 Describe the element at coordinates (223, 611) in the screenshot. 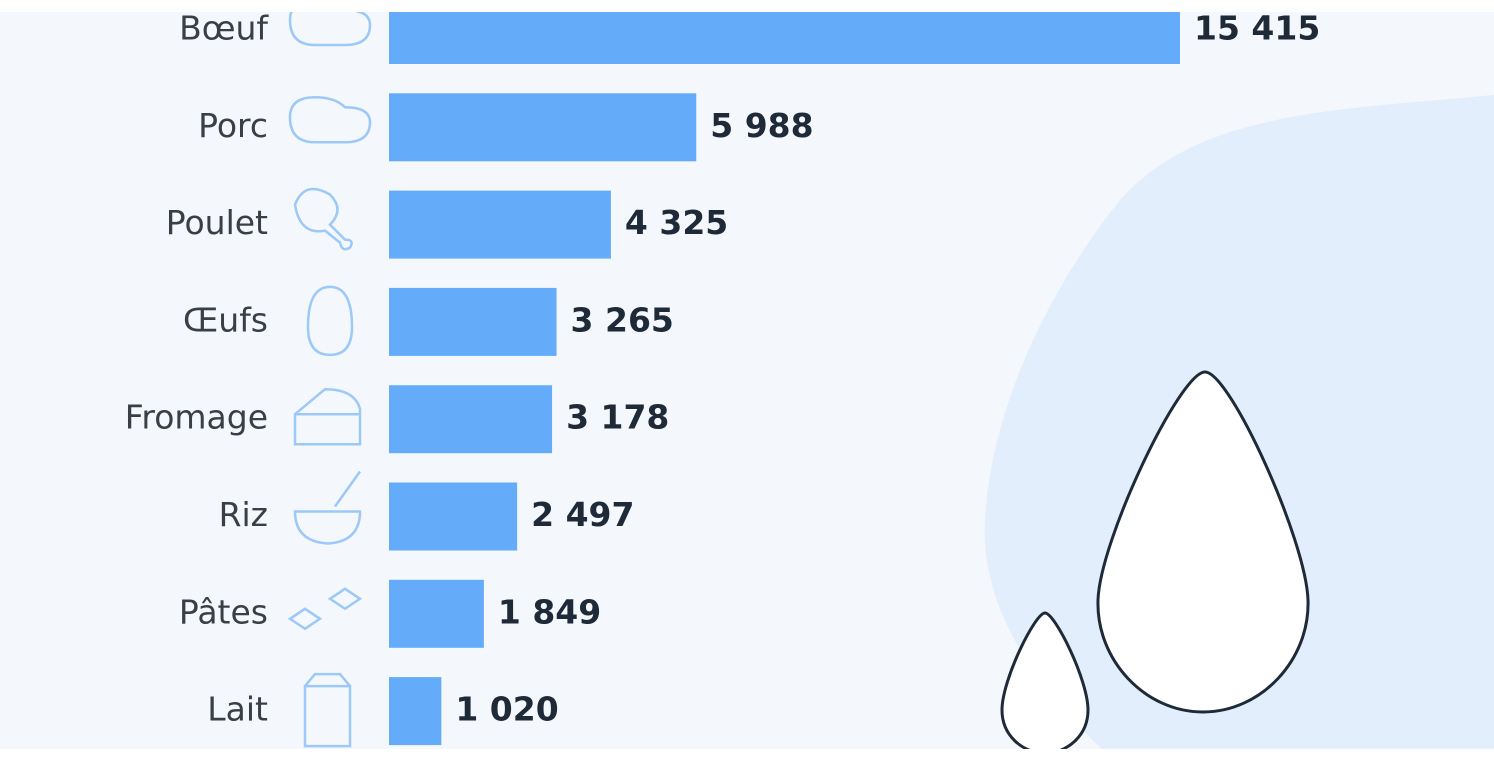

I see `category-label: Pâtes` at that location.